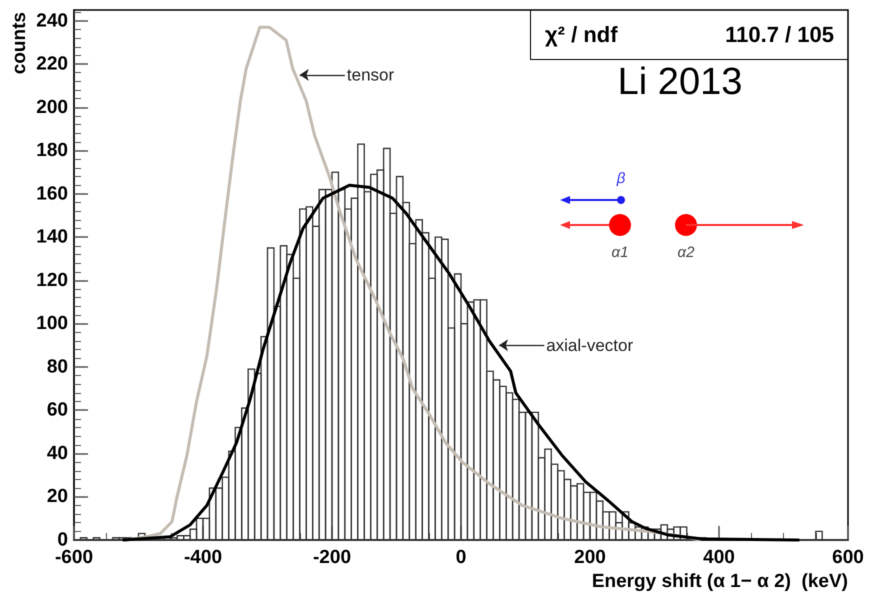 This screenshot has height=595, width=869. What do you see at coordinates (461, 557) in the screenshot?
I see `x-tick-label: 0` at bounding box center [461, 557].